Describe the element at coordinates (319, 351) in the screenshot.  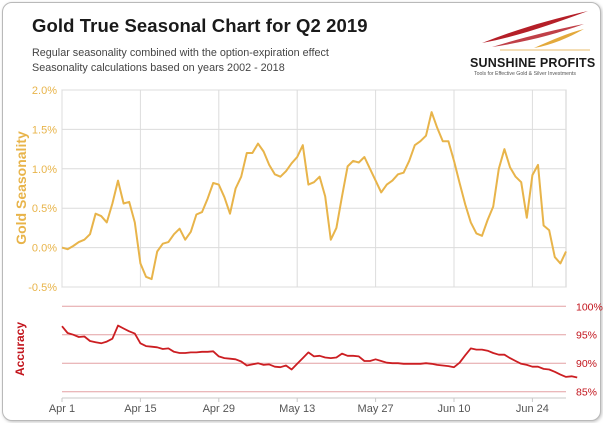
I see `accuracy-series-line` at that location.